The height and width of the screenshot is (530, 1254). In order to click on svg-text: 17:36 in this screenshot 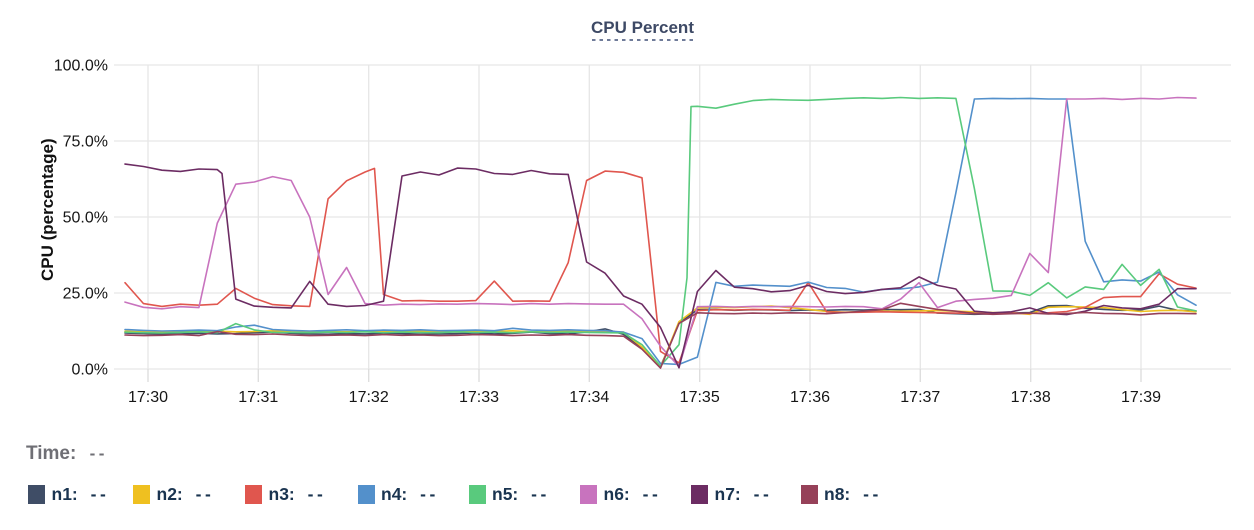, I will do `click(810, 397)`.